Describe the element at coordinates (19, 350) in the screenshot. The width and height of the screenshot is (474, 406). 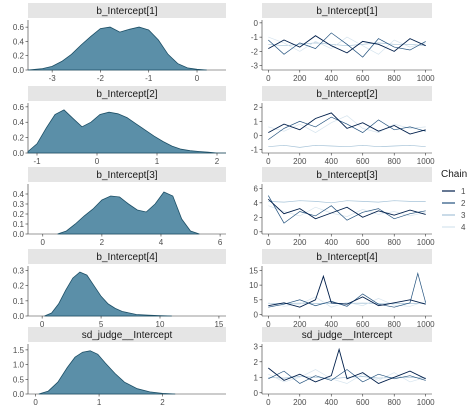
I see `y-tick-label: 1.5` at that location.